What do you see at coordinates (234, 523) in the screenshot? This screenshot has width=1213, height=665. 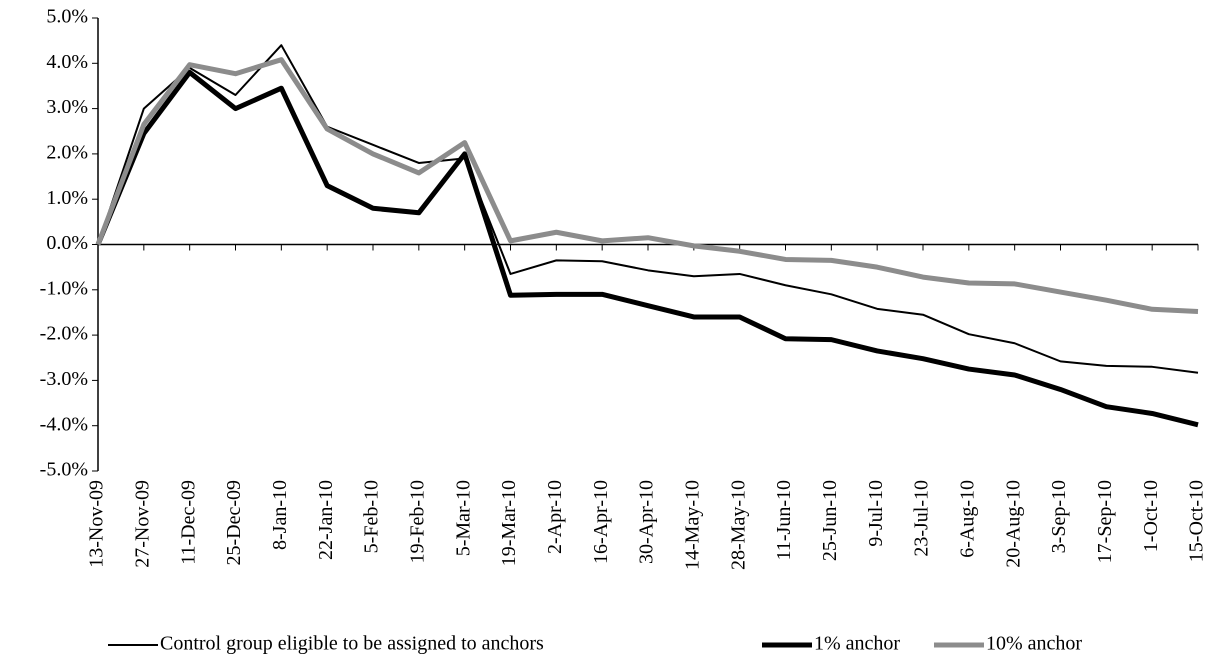 I see `x-tick-label: 25-Dec-09` at bounding box center [234, 523].